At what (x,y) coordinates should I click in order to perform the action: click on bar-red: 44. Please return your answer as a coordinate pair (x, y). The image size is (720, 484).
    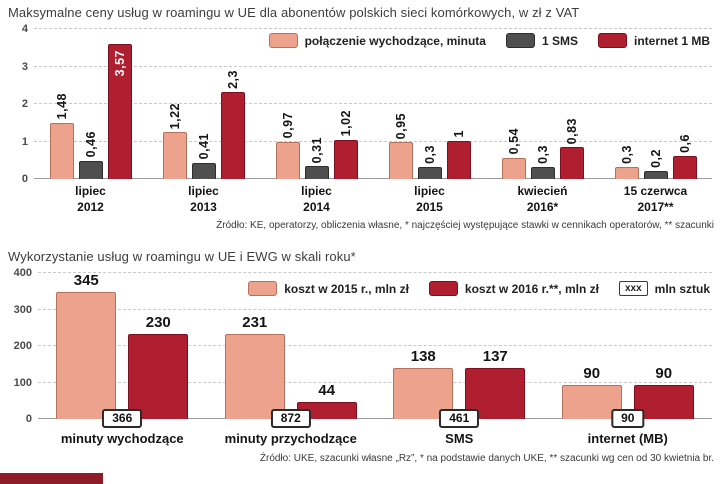
    Looking at the image, I should click on (326, 401).